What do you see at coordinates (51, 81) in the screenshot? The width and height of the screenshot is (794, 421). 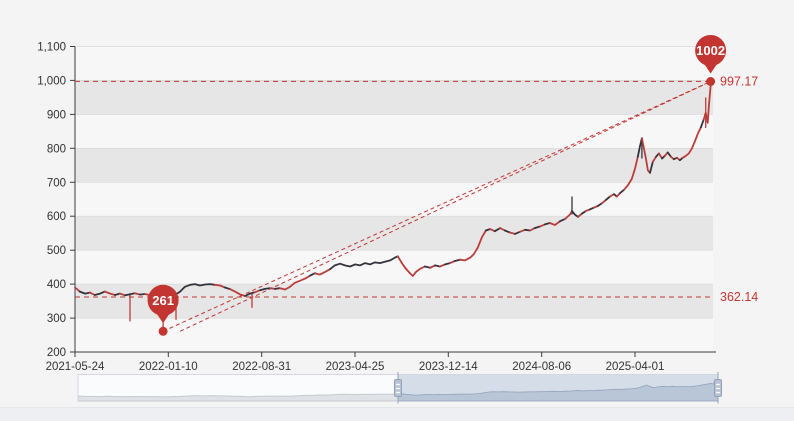 I see `y-axis-label: 1,000` at bounding box center [51, 81].